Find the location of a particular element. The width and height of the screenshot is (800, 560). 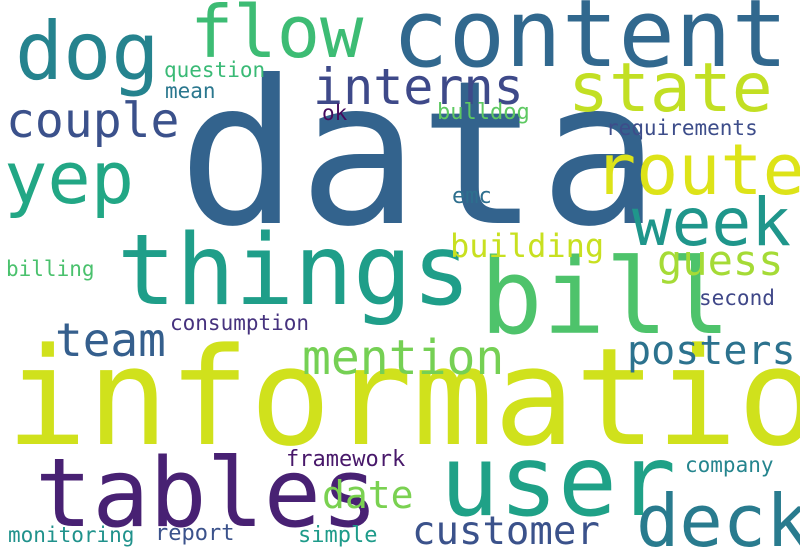

word-company: company is located at coordinates (729, 465).